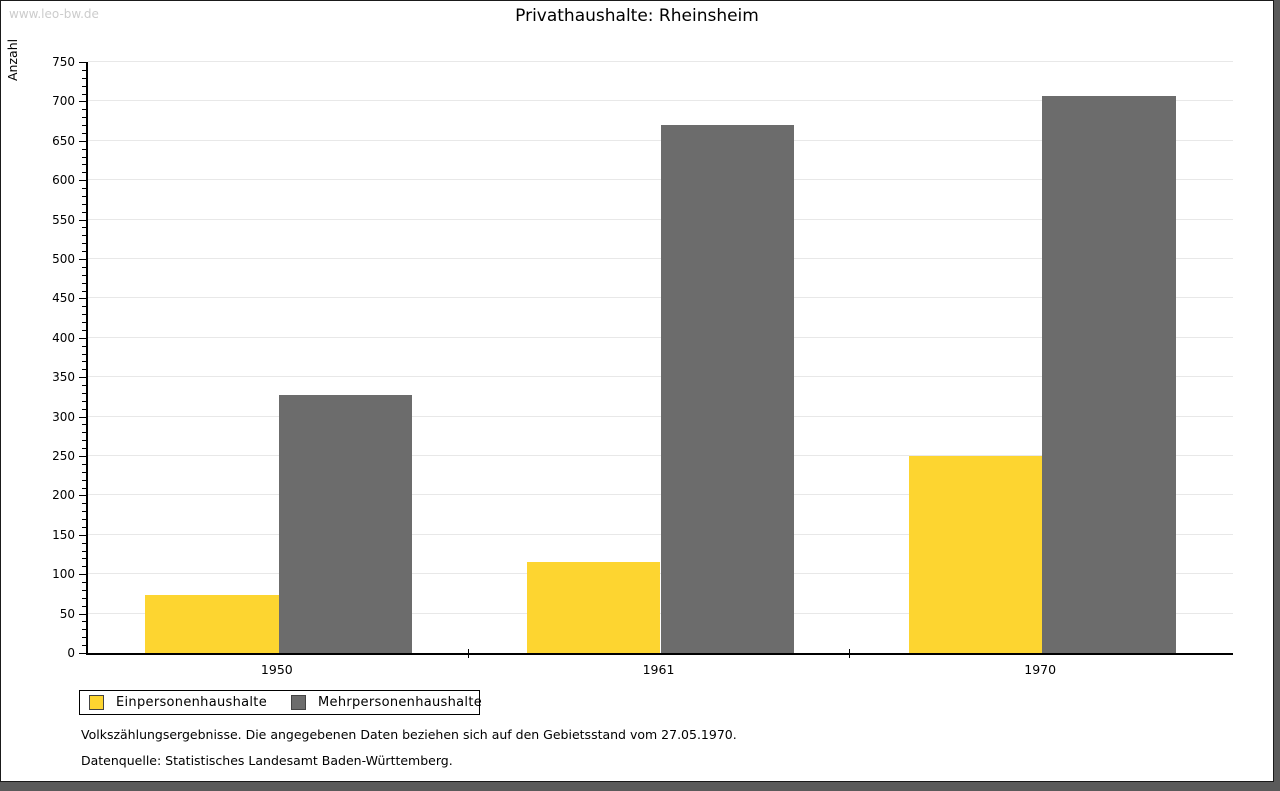 Image resolution: width=1280 pixels, height=791 pixels. What do you see at coordinates (658, 669) in the screenshot?
I see `x-axis-label: 1961` at bounding box center [658, 669].